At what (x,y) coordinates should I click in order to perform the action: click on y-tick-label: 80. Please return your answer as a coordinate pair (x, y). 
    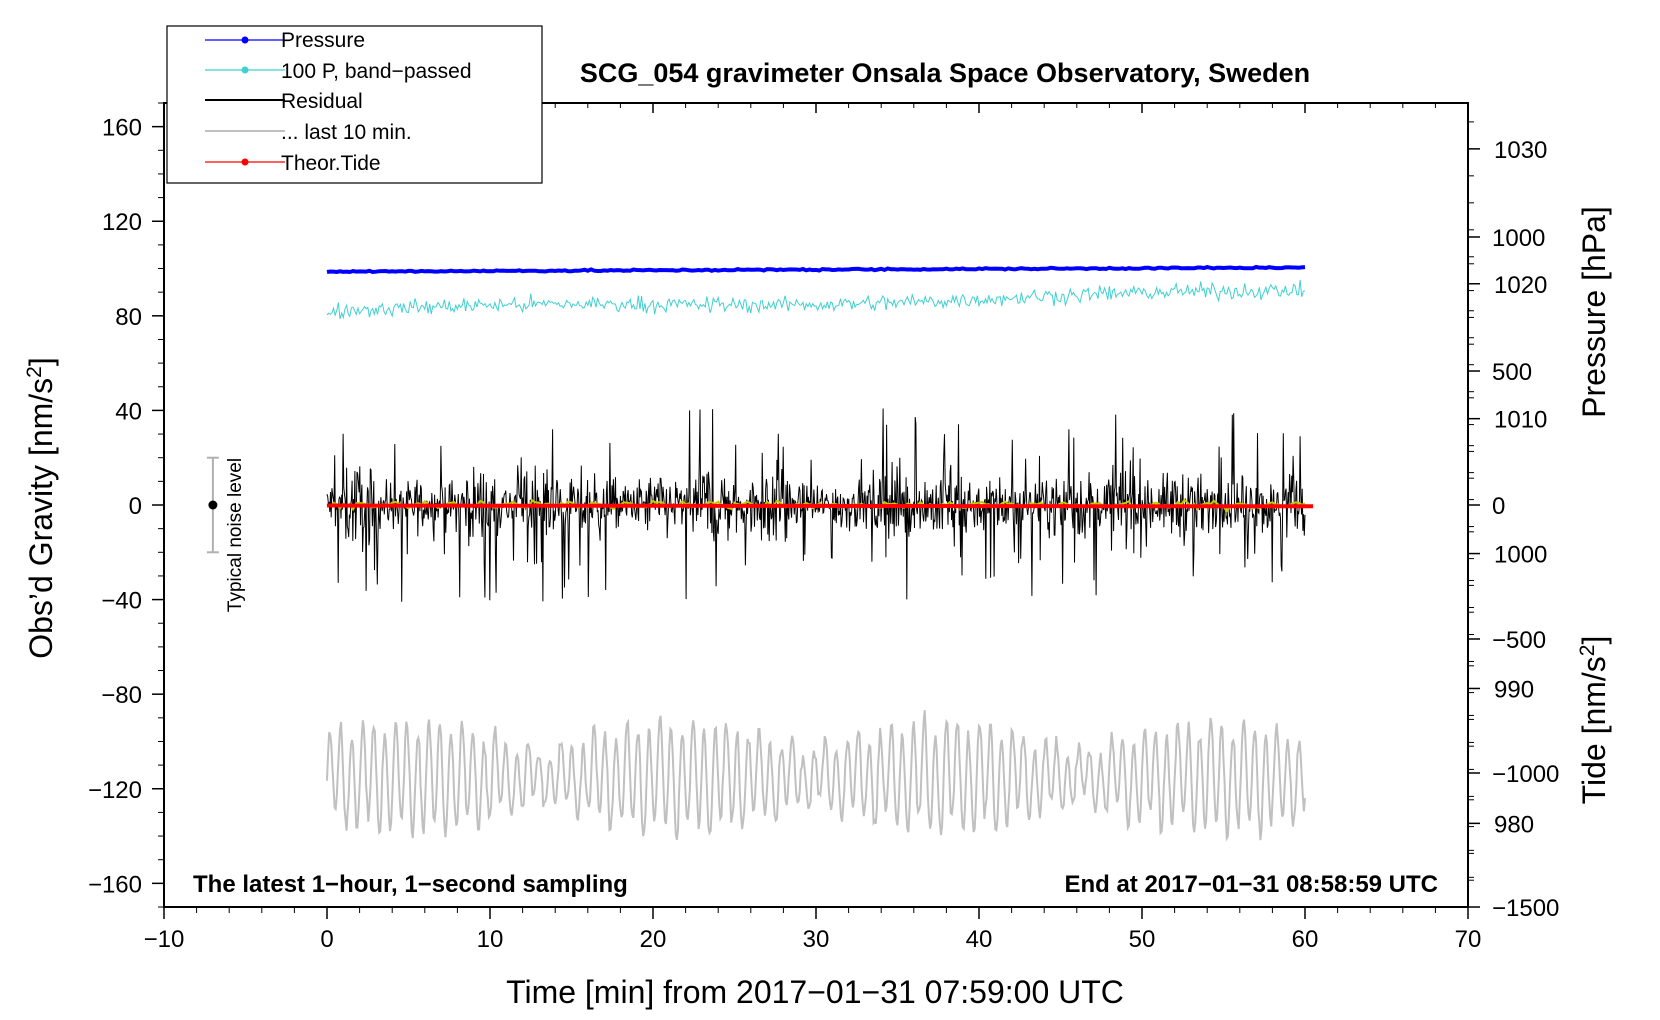
    Looking at the image, I should click on (128, 317).